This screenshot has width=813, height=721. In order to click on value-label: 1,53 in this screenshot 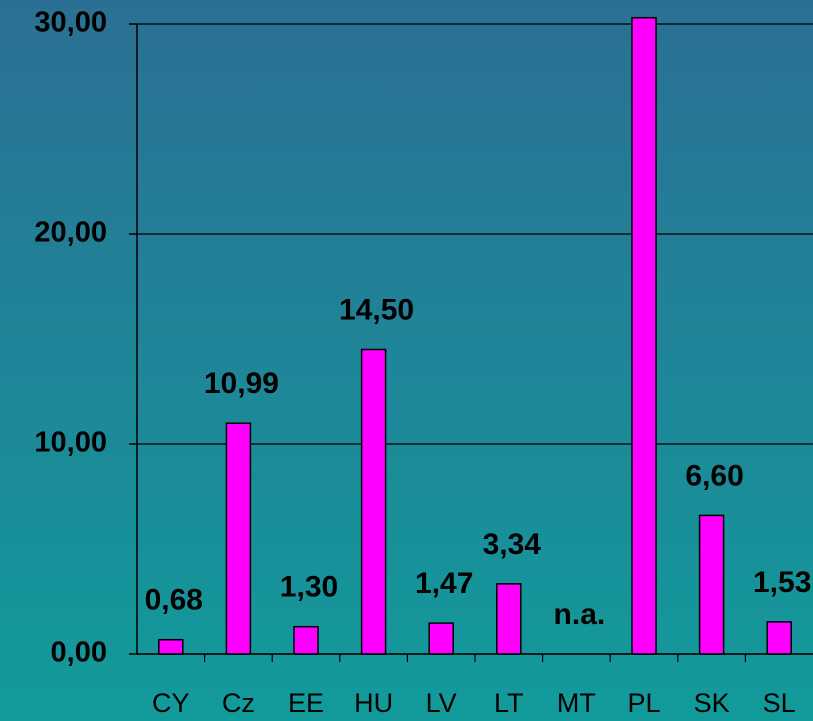, I will do `click(782, 582)`.